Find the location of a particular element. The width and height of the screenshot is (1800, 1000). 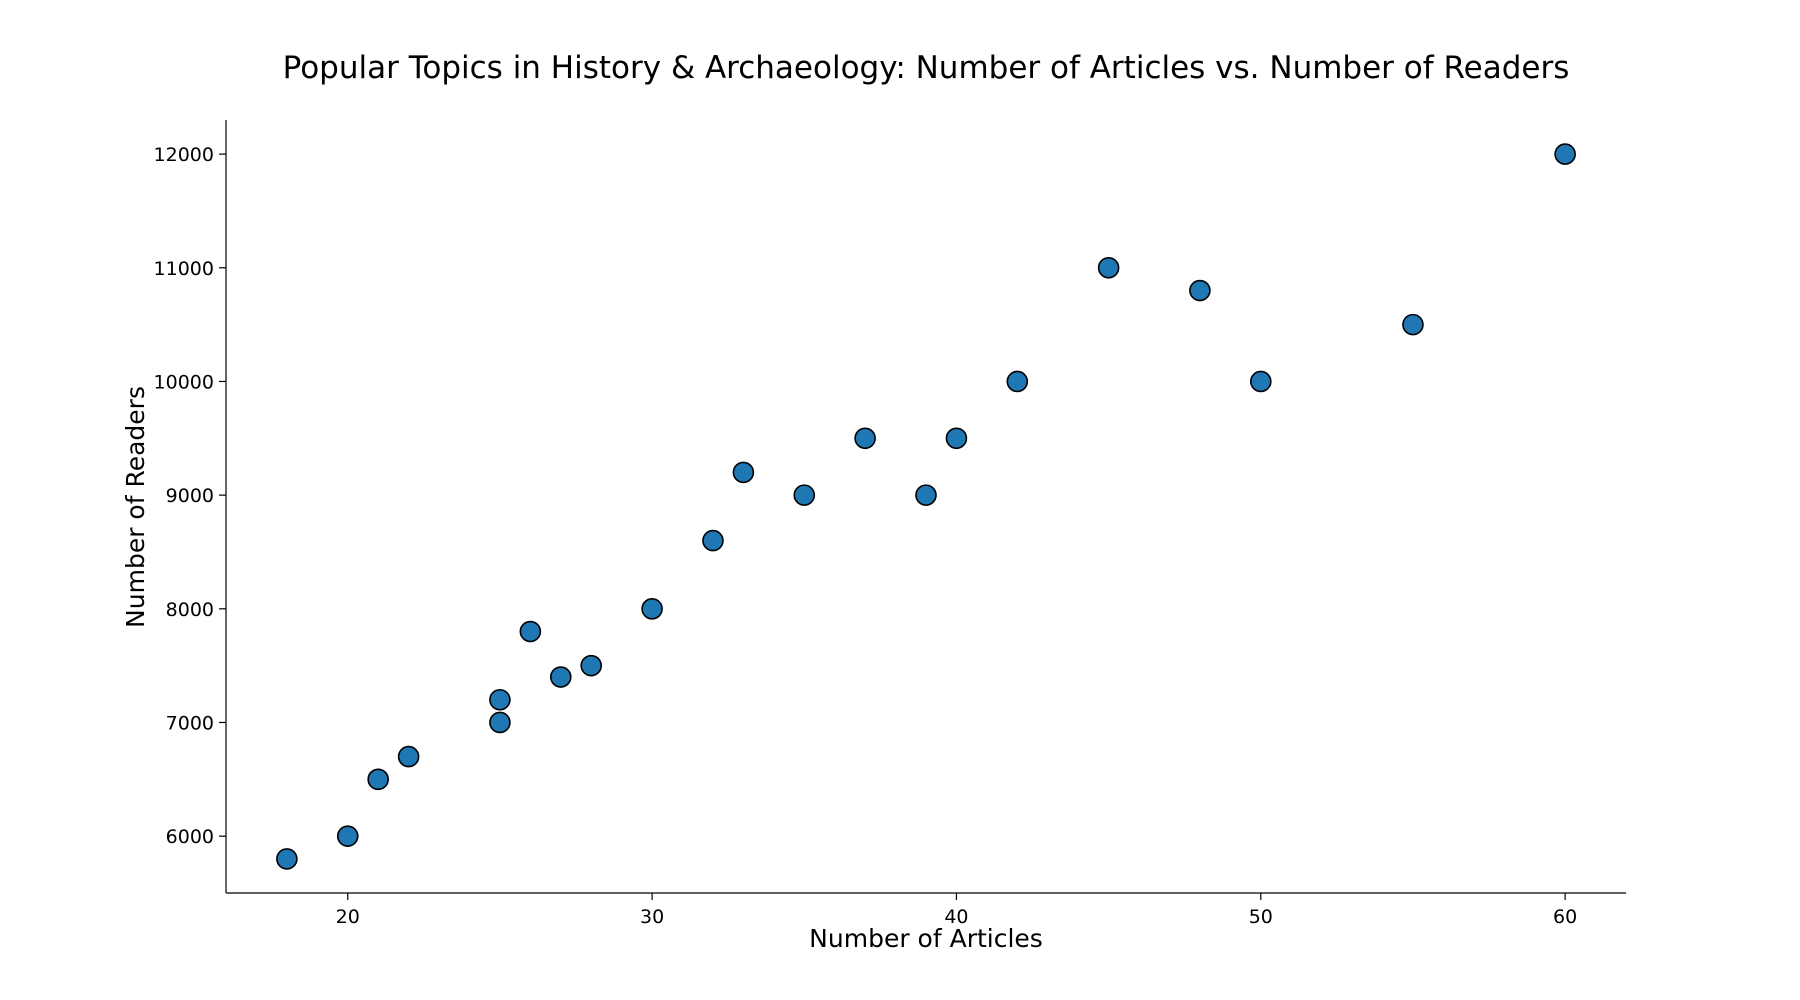

y-tick-label: 9000 is located at coordinates (190, 496).